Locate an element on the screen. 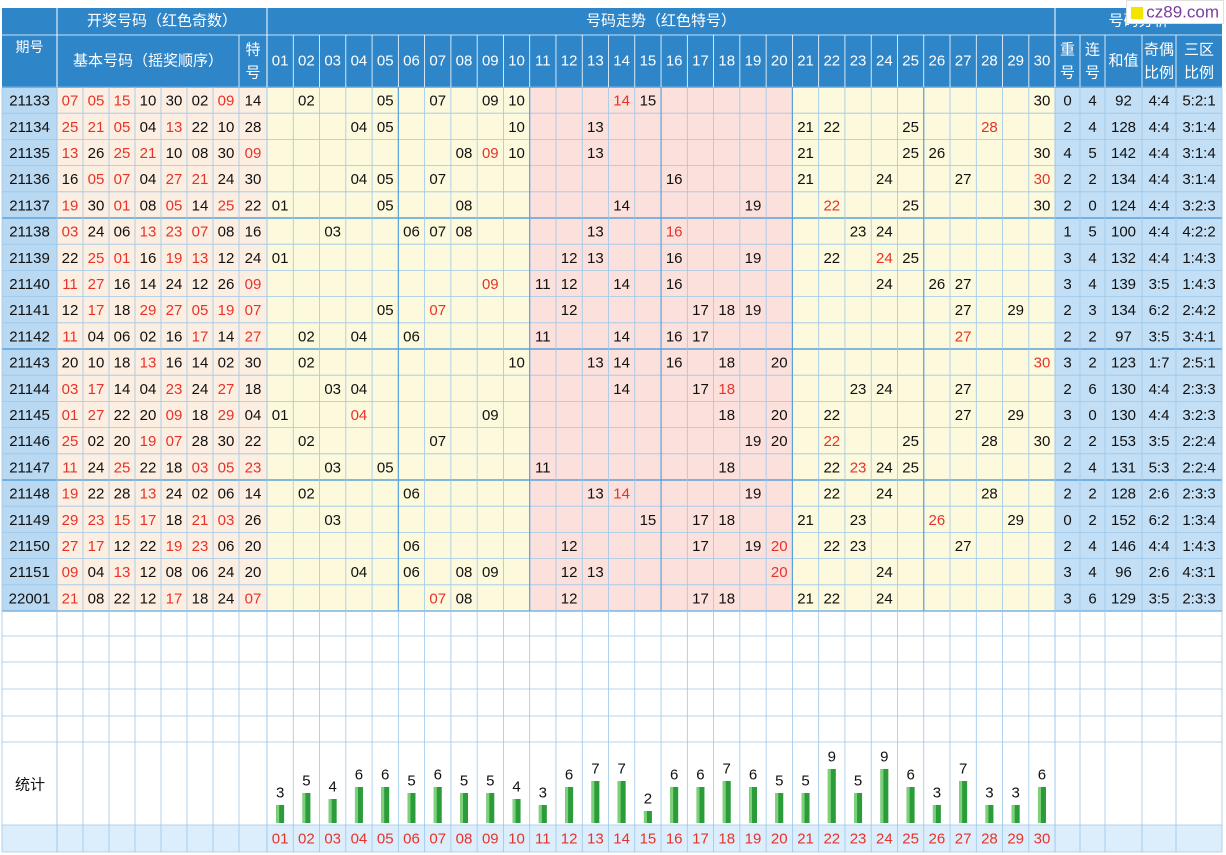  footer-number: 27 is located at coordinates (963, 839).